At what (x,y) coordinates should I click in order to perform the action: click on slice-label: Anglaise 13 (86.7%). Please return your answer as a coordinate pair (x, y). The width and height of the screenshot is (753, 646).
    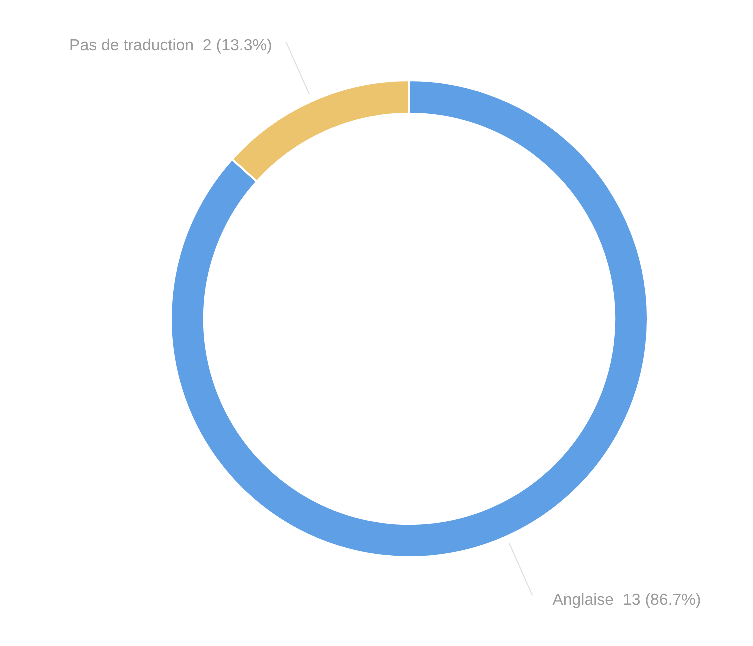
    Looking at the image, I should click on (627, 601).